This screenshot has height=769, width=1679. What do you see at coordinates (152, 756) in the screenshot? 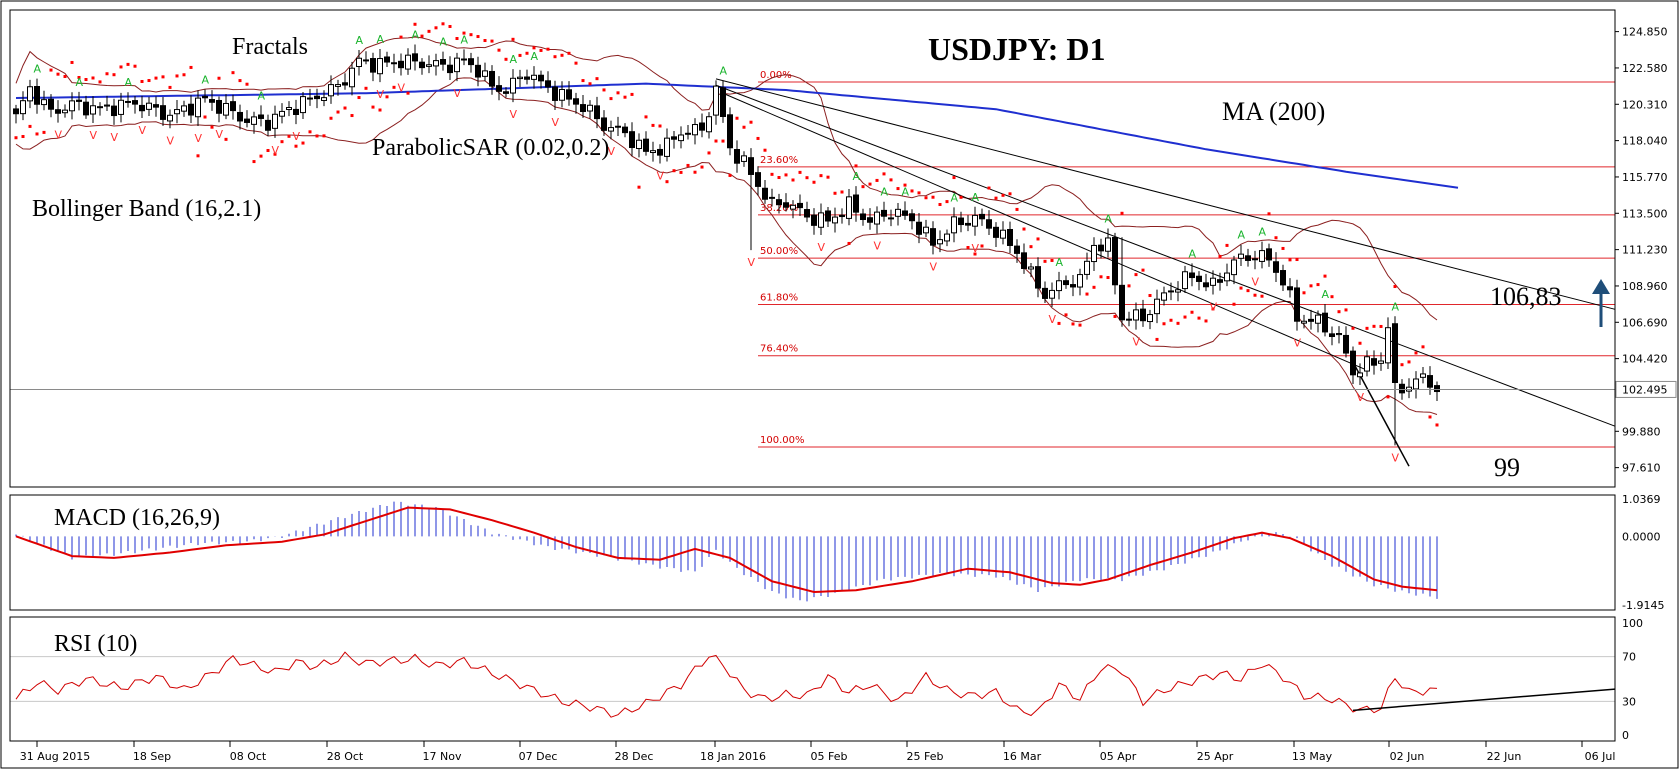
I see `time-axis-label: 18 Sep` at bounding box center [152, 756].